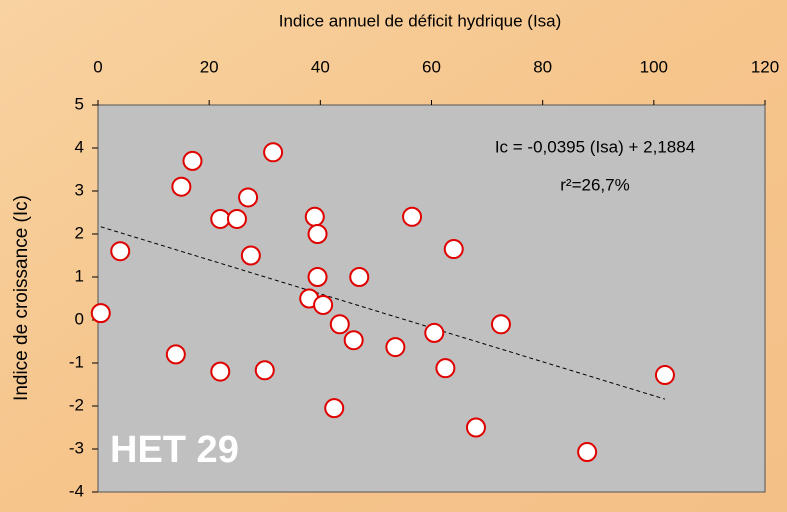 The width and height of the screenshot is (787, 512). What do you see at coordinates (79, 232) in the screenshot?
I see `y-tick-label: 2` at bounding box center [79, 232].